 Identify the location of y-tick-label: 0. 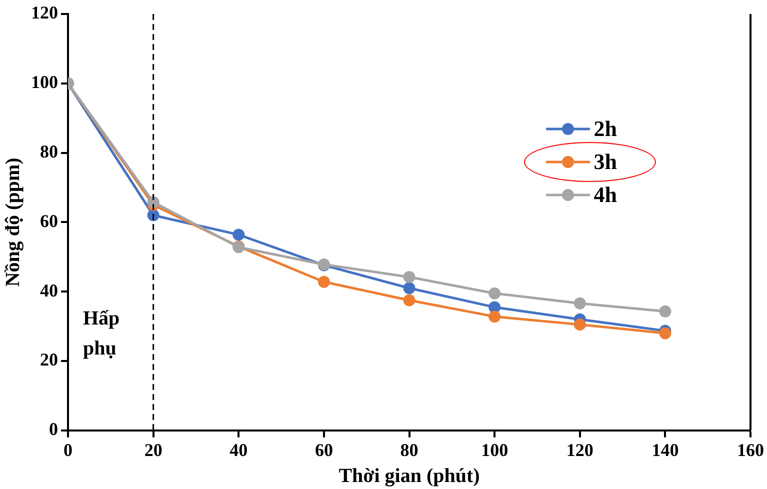
(53, 429).